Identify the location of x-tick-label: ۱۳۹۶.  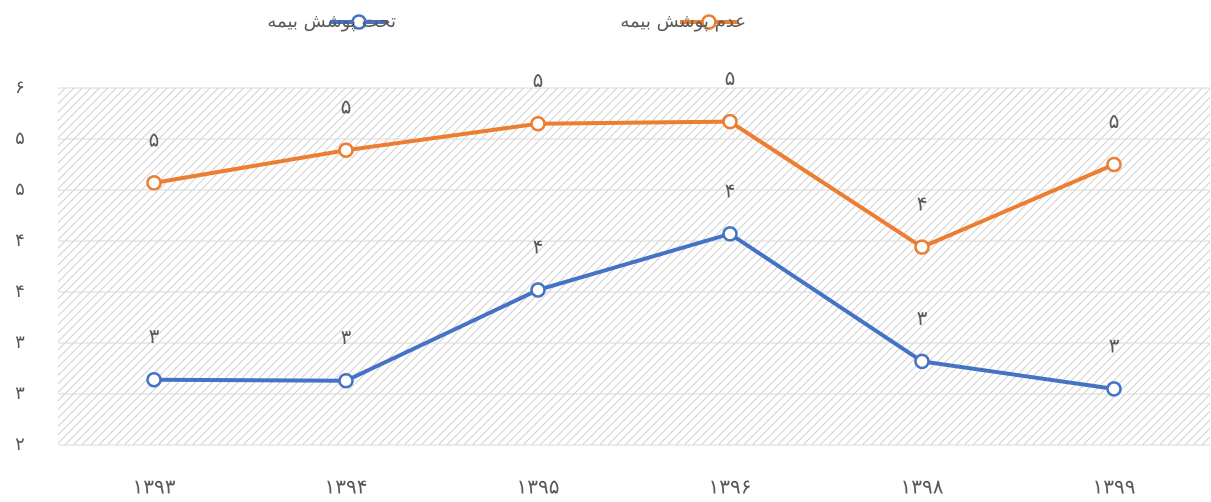
(730, 487).